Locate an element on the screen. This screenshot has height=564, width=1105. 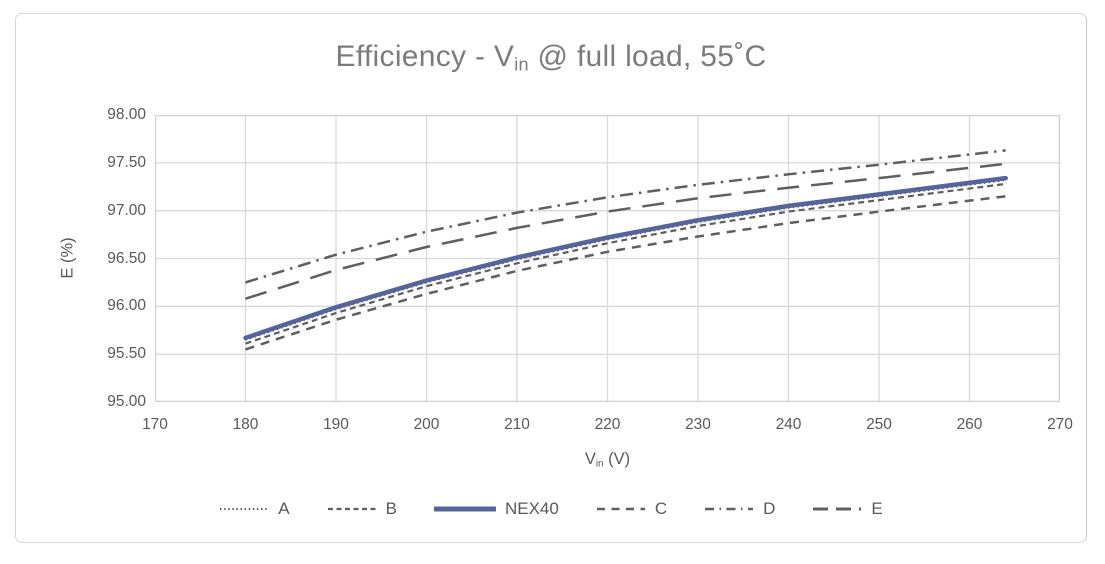
legend-item-e: E is located at coordinates (847, 509).